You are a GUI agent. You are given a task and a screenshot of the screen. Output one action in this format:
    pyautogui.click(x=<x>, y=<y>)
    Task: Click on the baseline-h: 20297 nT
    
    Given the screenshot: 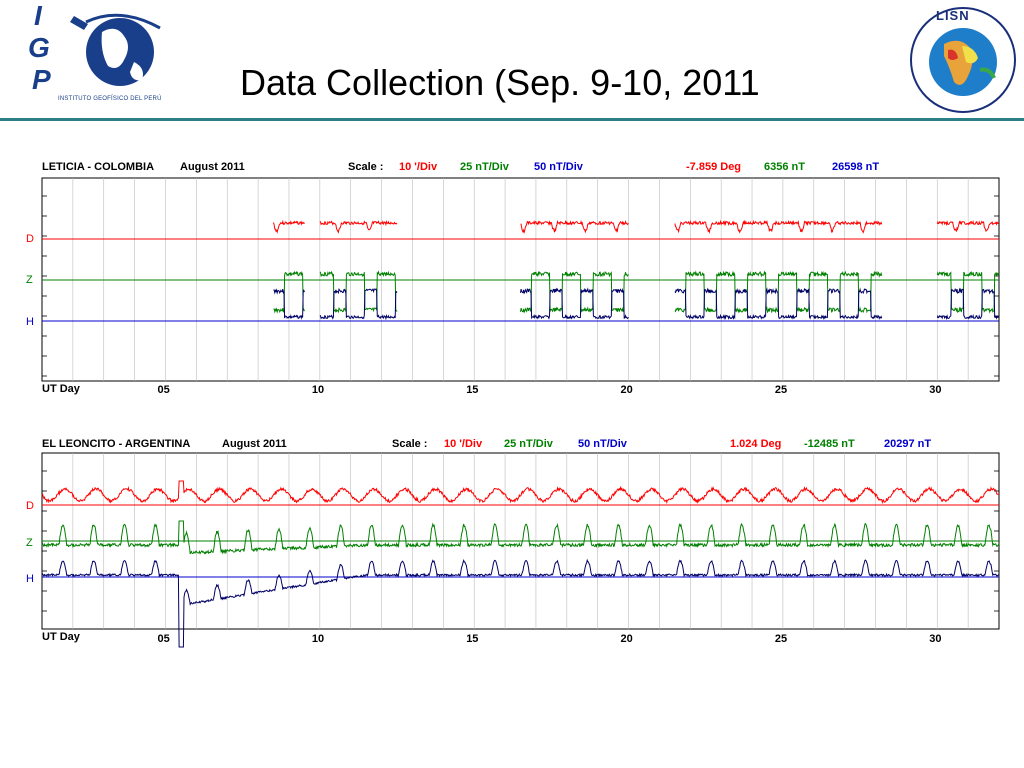 What is the action you would take?
    pyautogui.click(x=908, y=444)
    